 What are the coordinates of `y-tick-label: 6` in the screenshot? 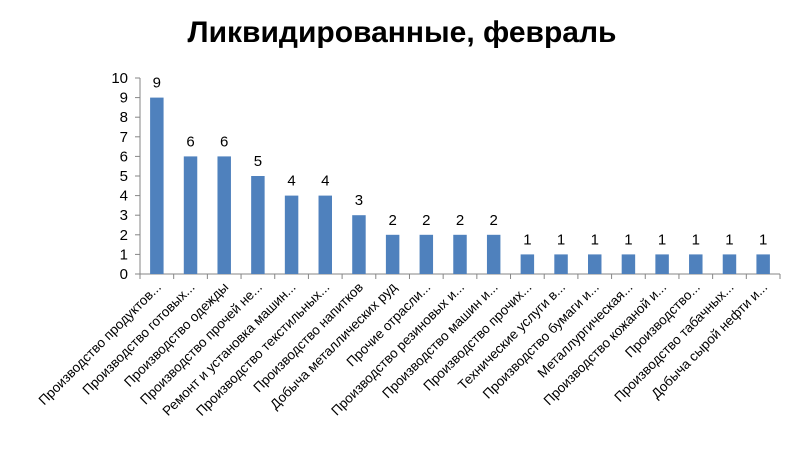 It's located at (124, 156).